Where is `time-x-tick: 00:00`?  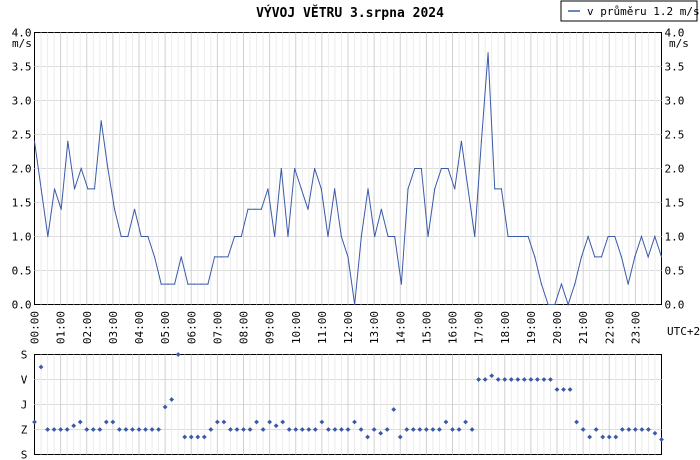 time-x-tick: 00:00 is located at coordinates (35, 327).